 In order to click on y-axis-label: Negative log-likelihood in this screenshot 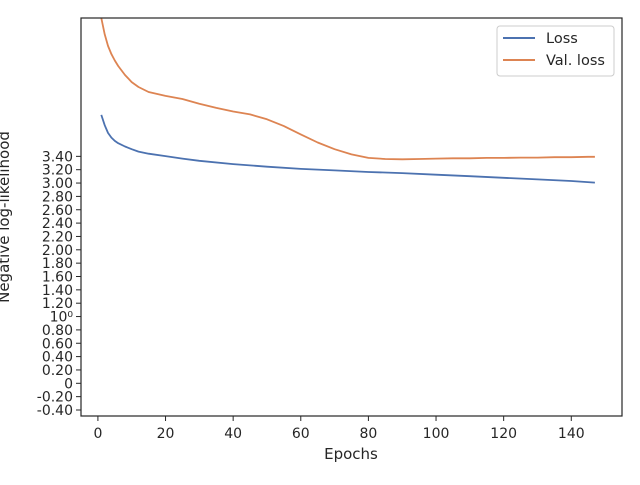, I will do `click(6, 217)`.